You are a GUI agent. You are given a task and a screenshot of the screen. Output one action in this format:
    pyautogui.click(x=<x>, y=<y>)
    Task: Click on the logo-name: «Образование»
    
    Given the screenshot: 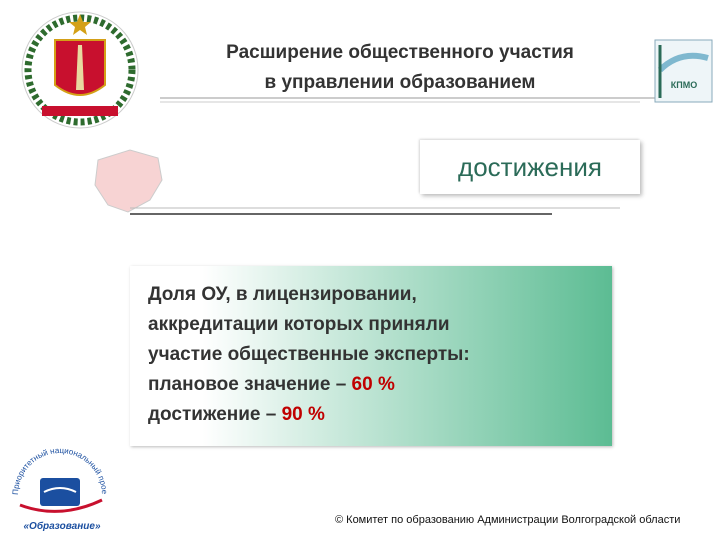 What is the action you would take?
    pyautogui.click(x=61, y=526)
    